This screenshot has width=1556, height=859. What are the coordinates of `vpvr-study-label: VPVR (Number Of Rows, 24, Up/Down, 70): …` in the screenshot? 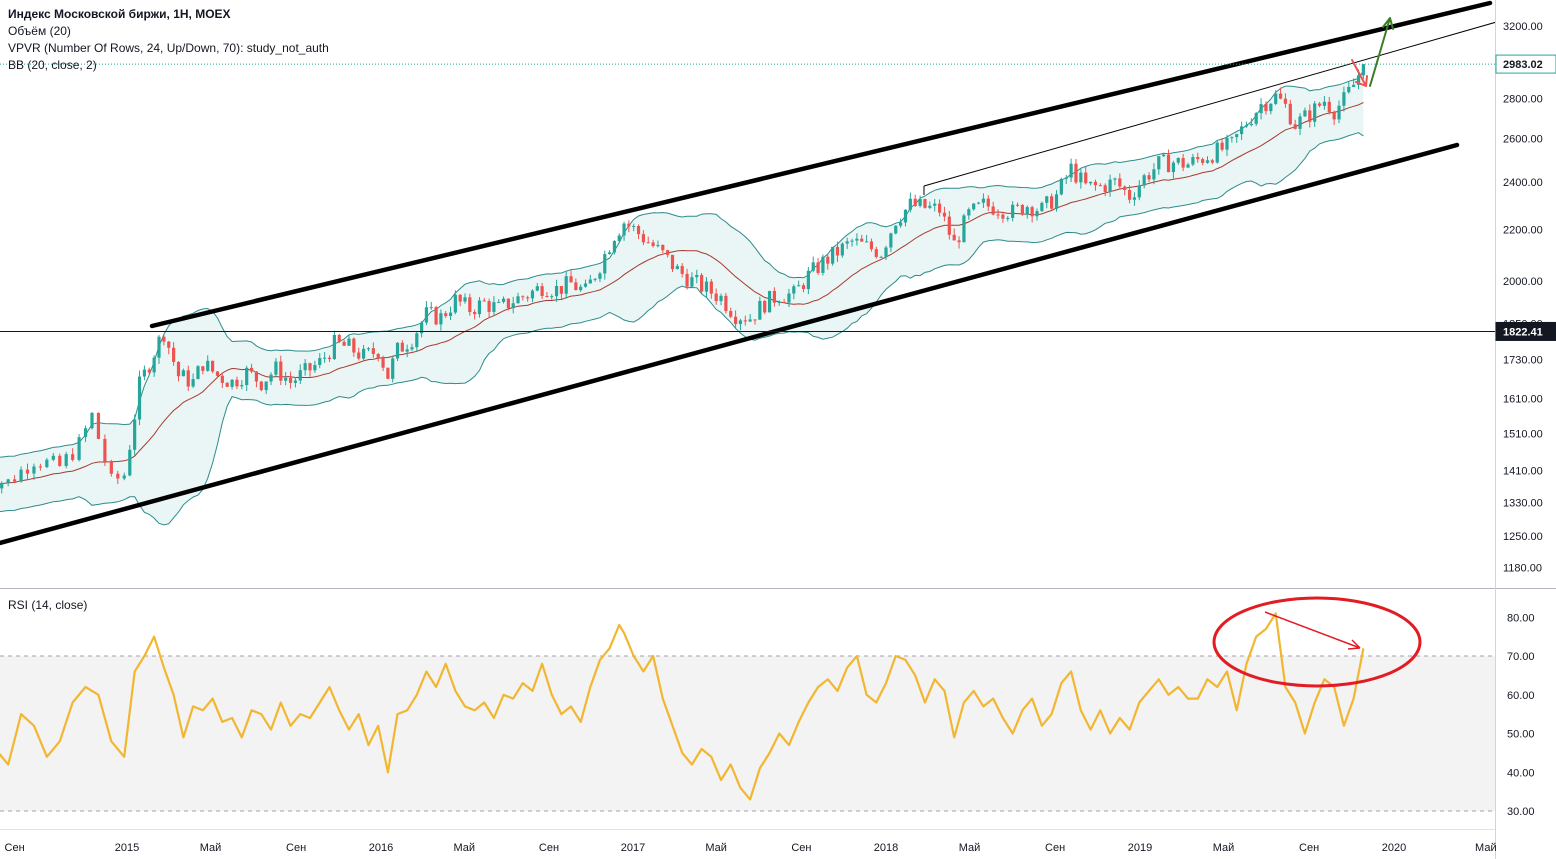 It's located at (168, 48).